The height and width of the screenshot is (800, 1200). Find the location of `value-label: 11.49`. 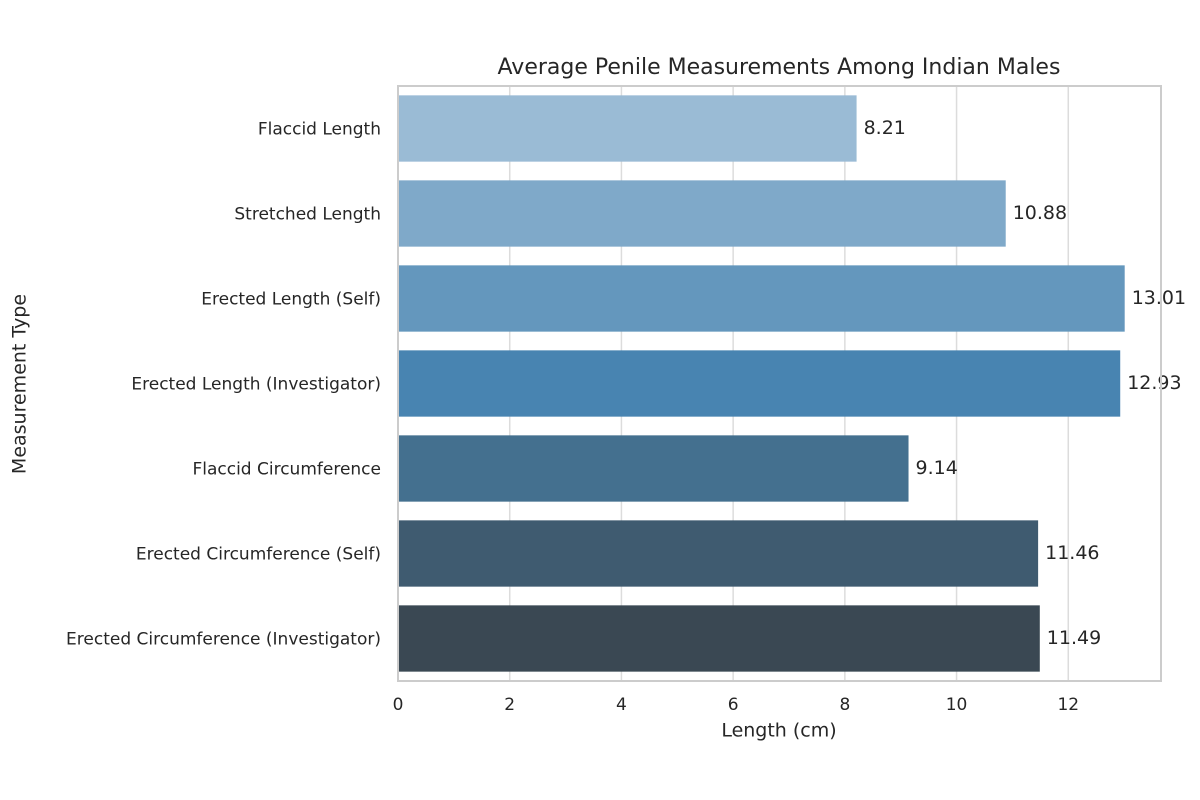

value-label: 11.49 is located at coordinates (1074, 638).